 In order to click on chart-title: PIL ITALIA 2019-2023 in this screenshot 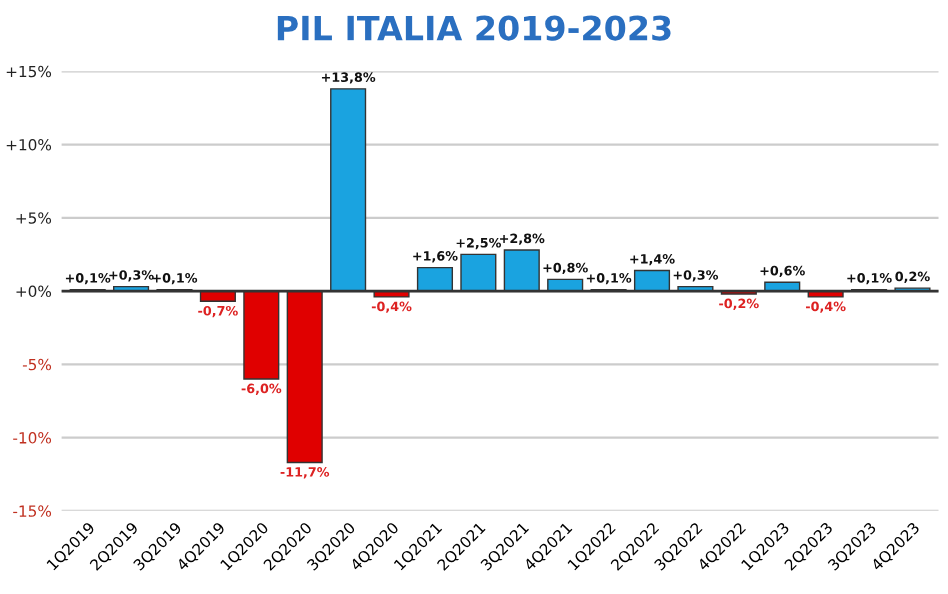, I will do `click(474, 28)`.